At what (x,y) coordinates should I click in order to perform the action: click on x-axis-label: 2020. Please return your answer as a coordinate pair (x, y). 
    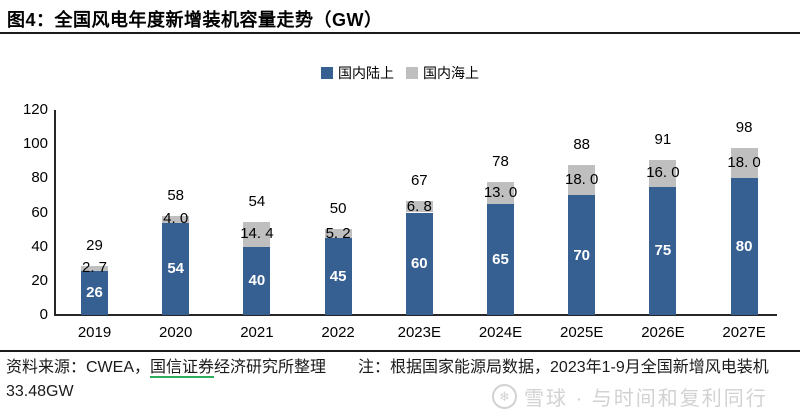
    Looking at the image, I should click on (176, 332).